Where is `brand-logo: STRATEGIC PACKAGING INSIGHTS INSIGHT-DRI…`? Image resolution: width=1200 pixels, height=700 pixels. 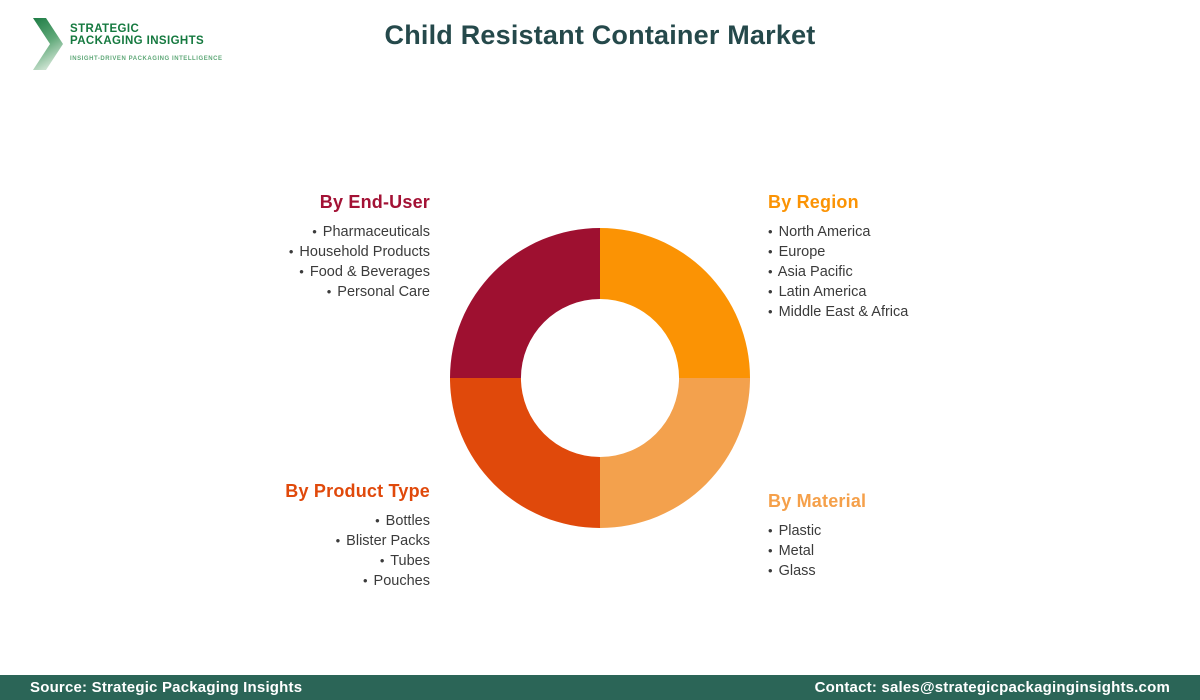 brand-logo: STRATEGIC PACKAGING INSIGHTS INSIGHT-DRI… is located at coordinates (128, 42).